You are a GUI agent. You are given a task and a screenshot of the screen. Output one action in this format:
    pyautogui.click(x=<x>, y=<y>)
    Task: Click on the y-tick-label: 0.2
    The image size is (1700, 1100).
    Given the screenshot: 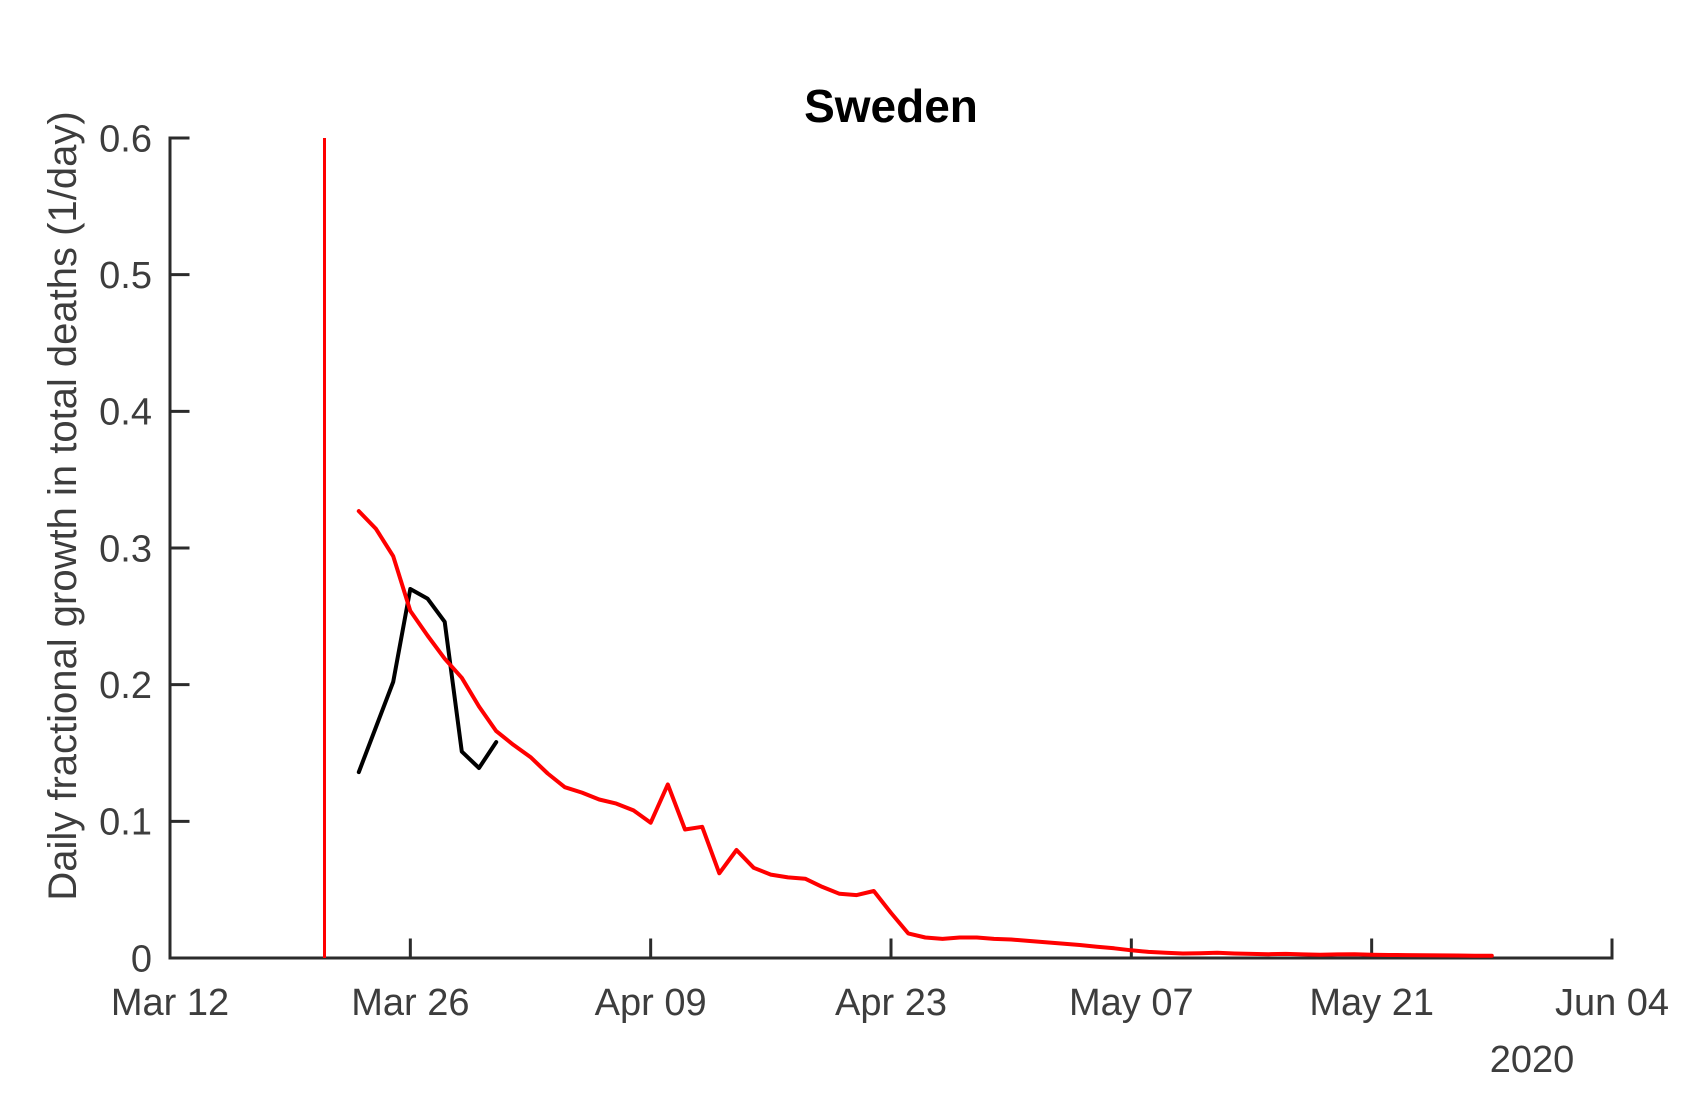 What is the action you would take?
    pyautogui.click(x=125, y=686)
    